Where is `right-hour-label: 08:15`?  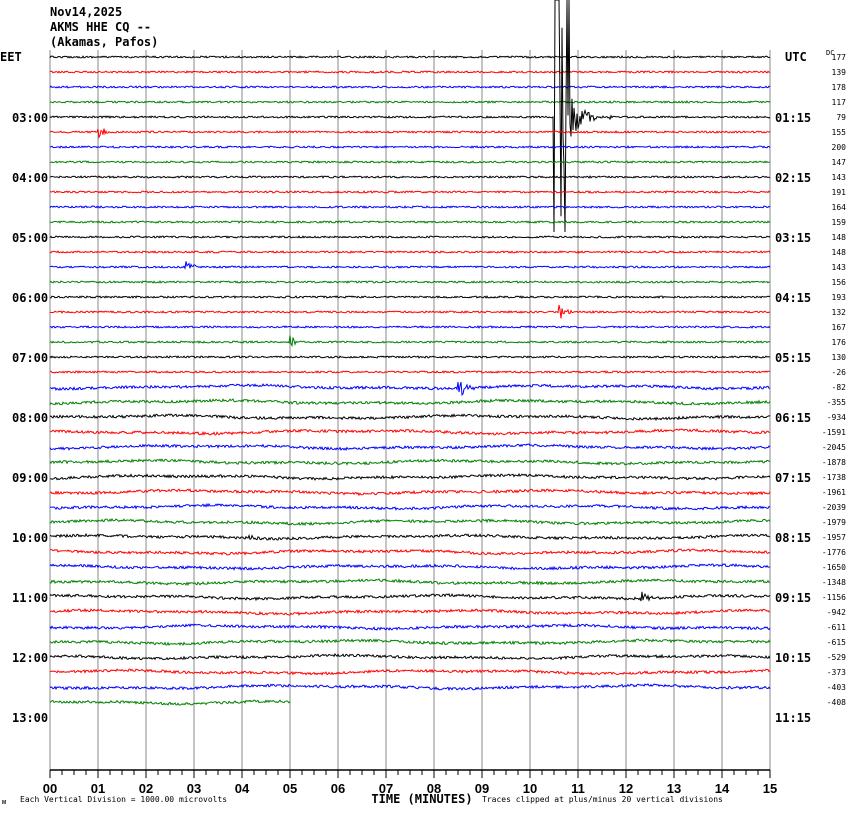
right-hour-label: 08:15 is located at coordinates (793, 538).